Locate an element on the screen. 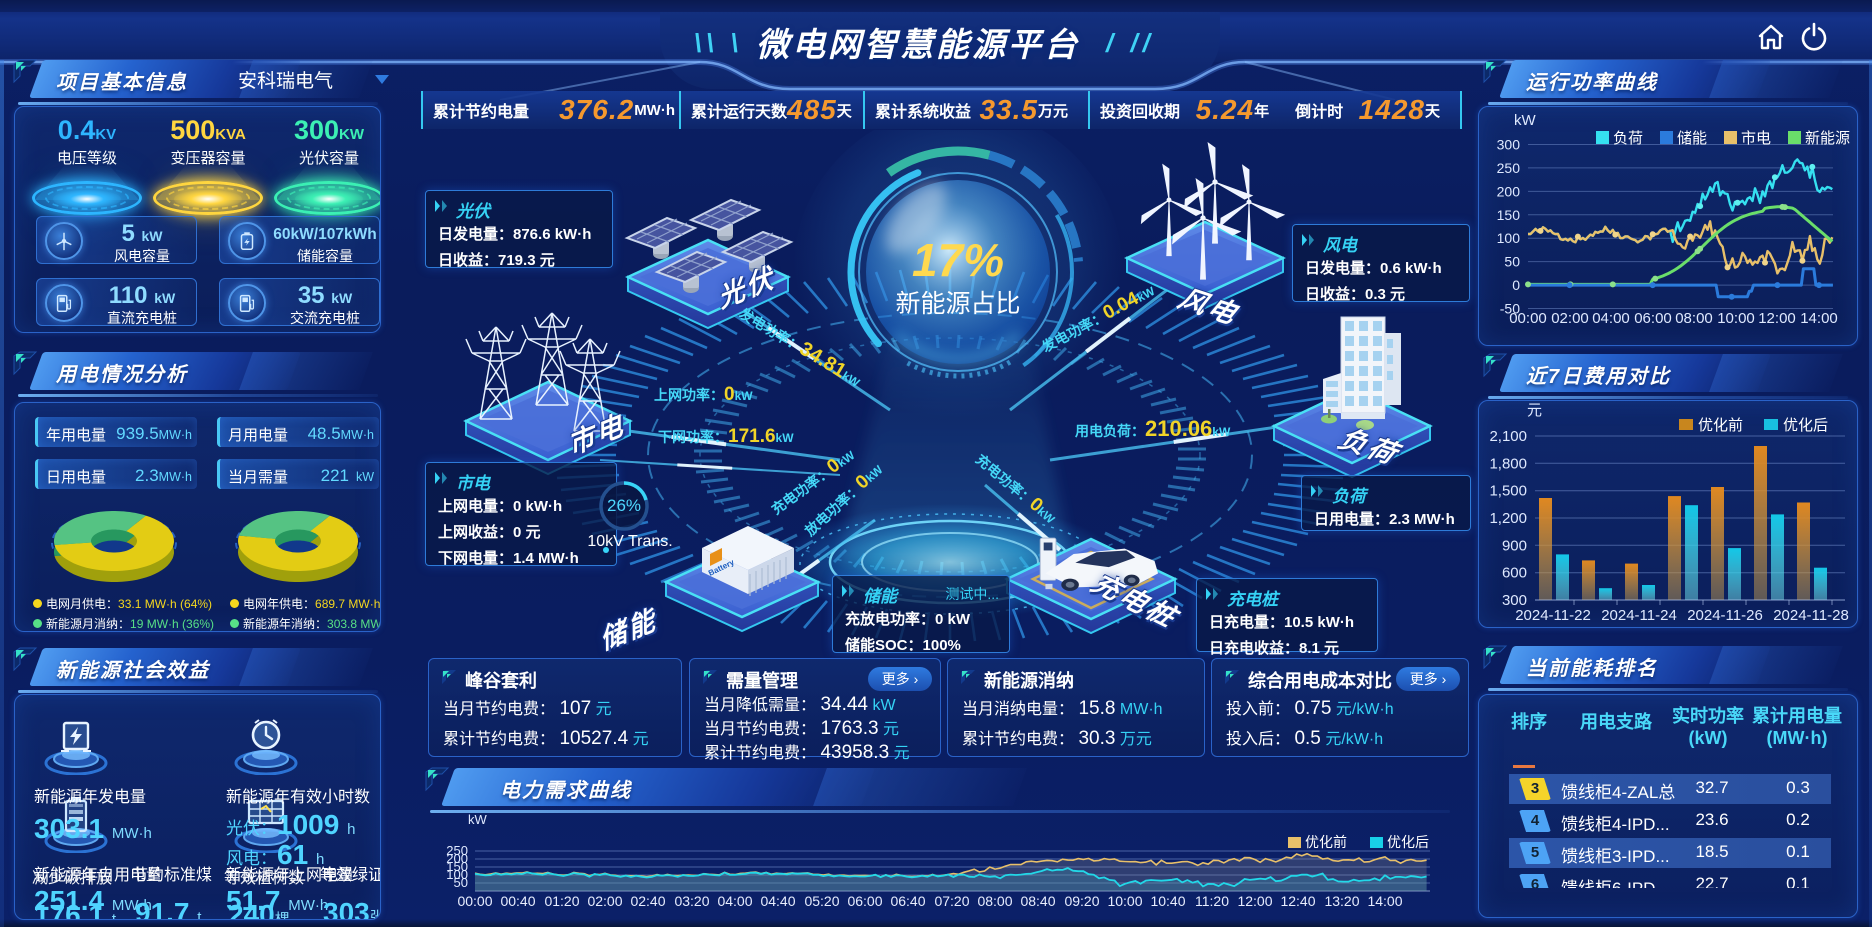 This screenshot has width=1872, height=927. svg-text: 10:40 is located at coordinates (1167, 901).